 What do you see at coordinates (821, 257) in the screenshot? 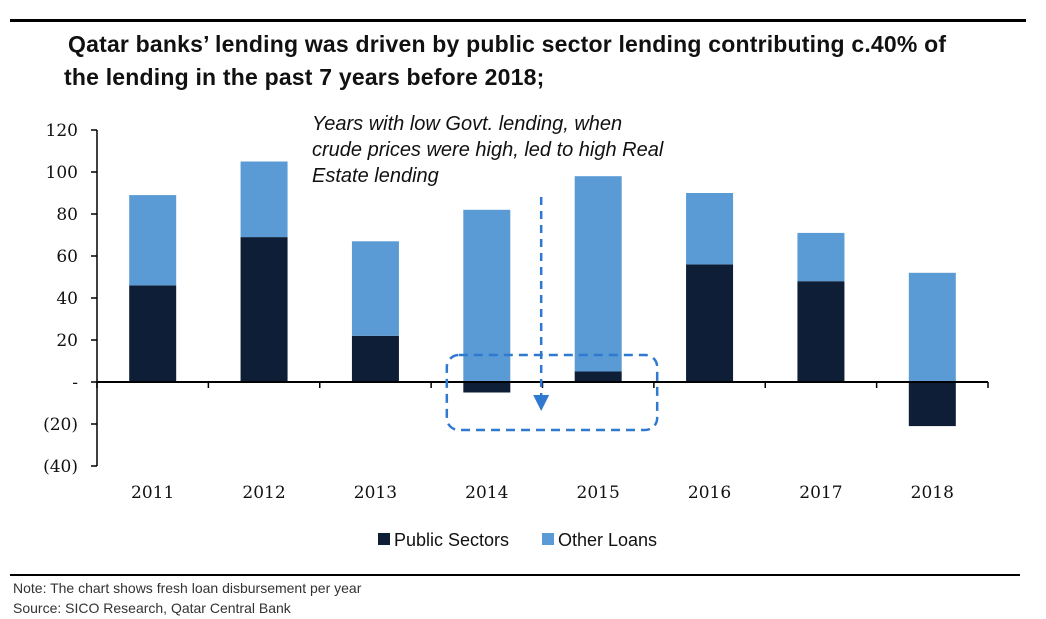
I see `bar-other-loans-2017` at bounding box center [821, 257].